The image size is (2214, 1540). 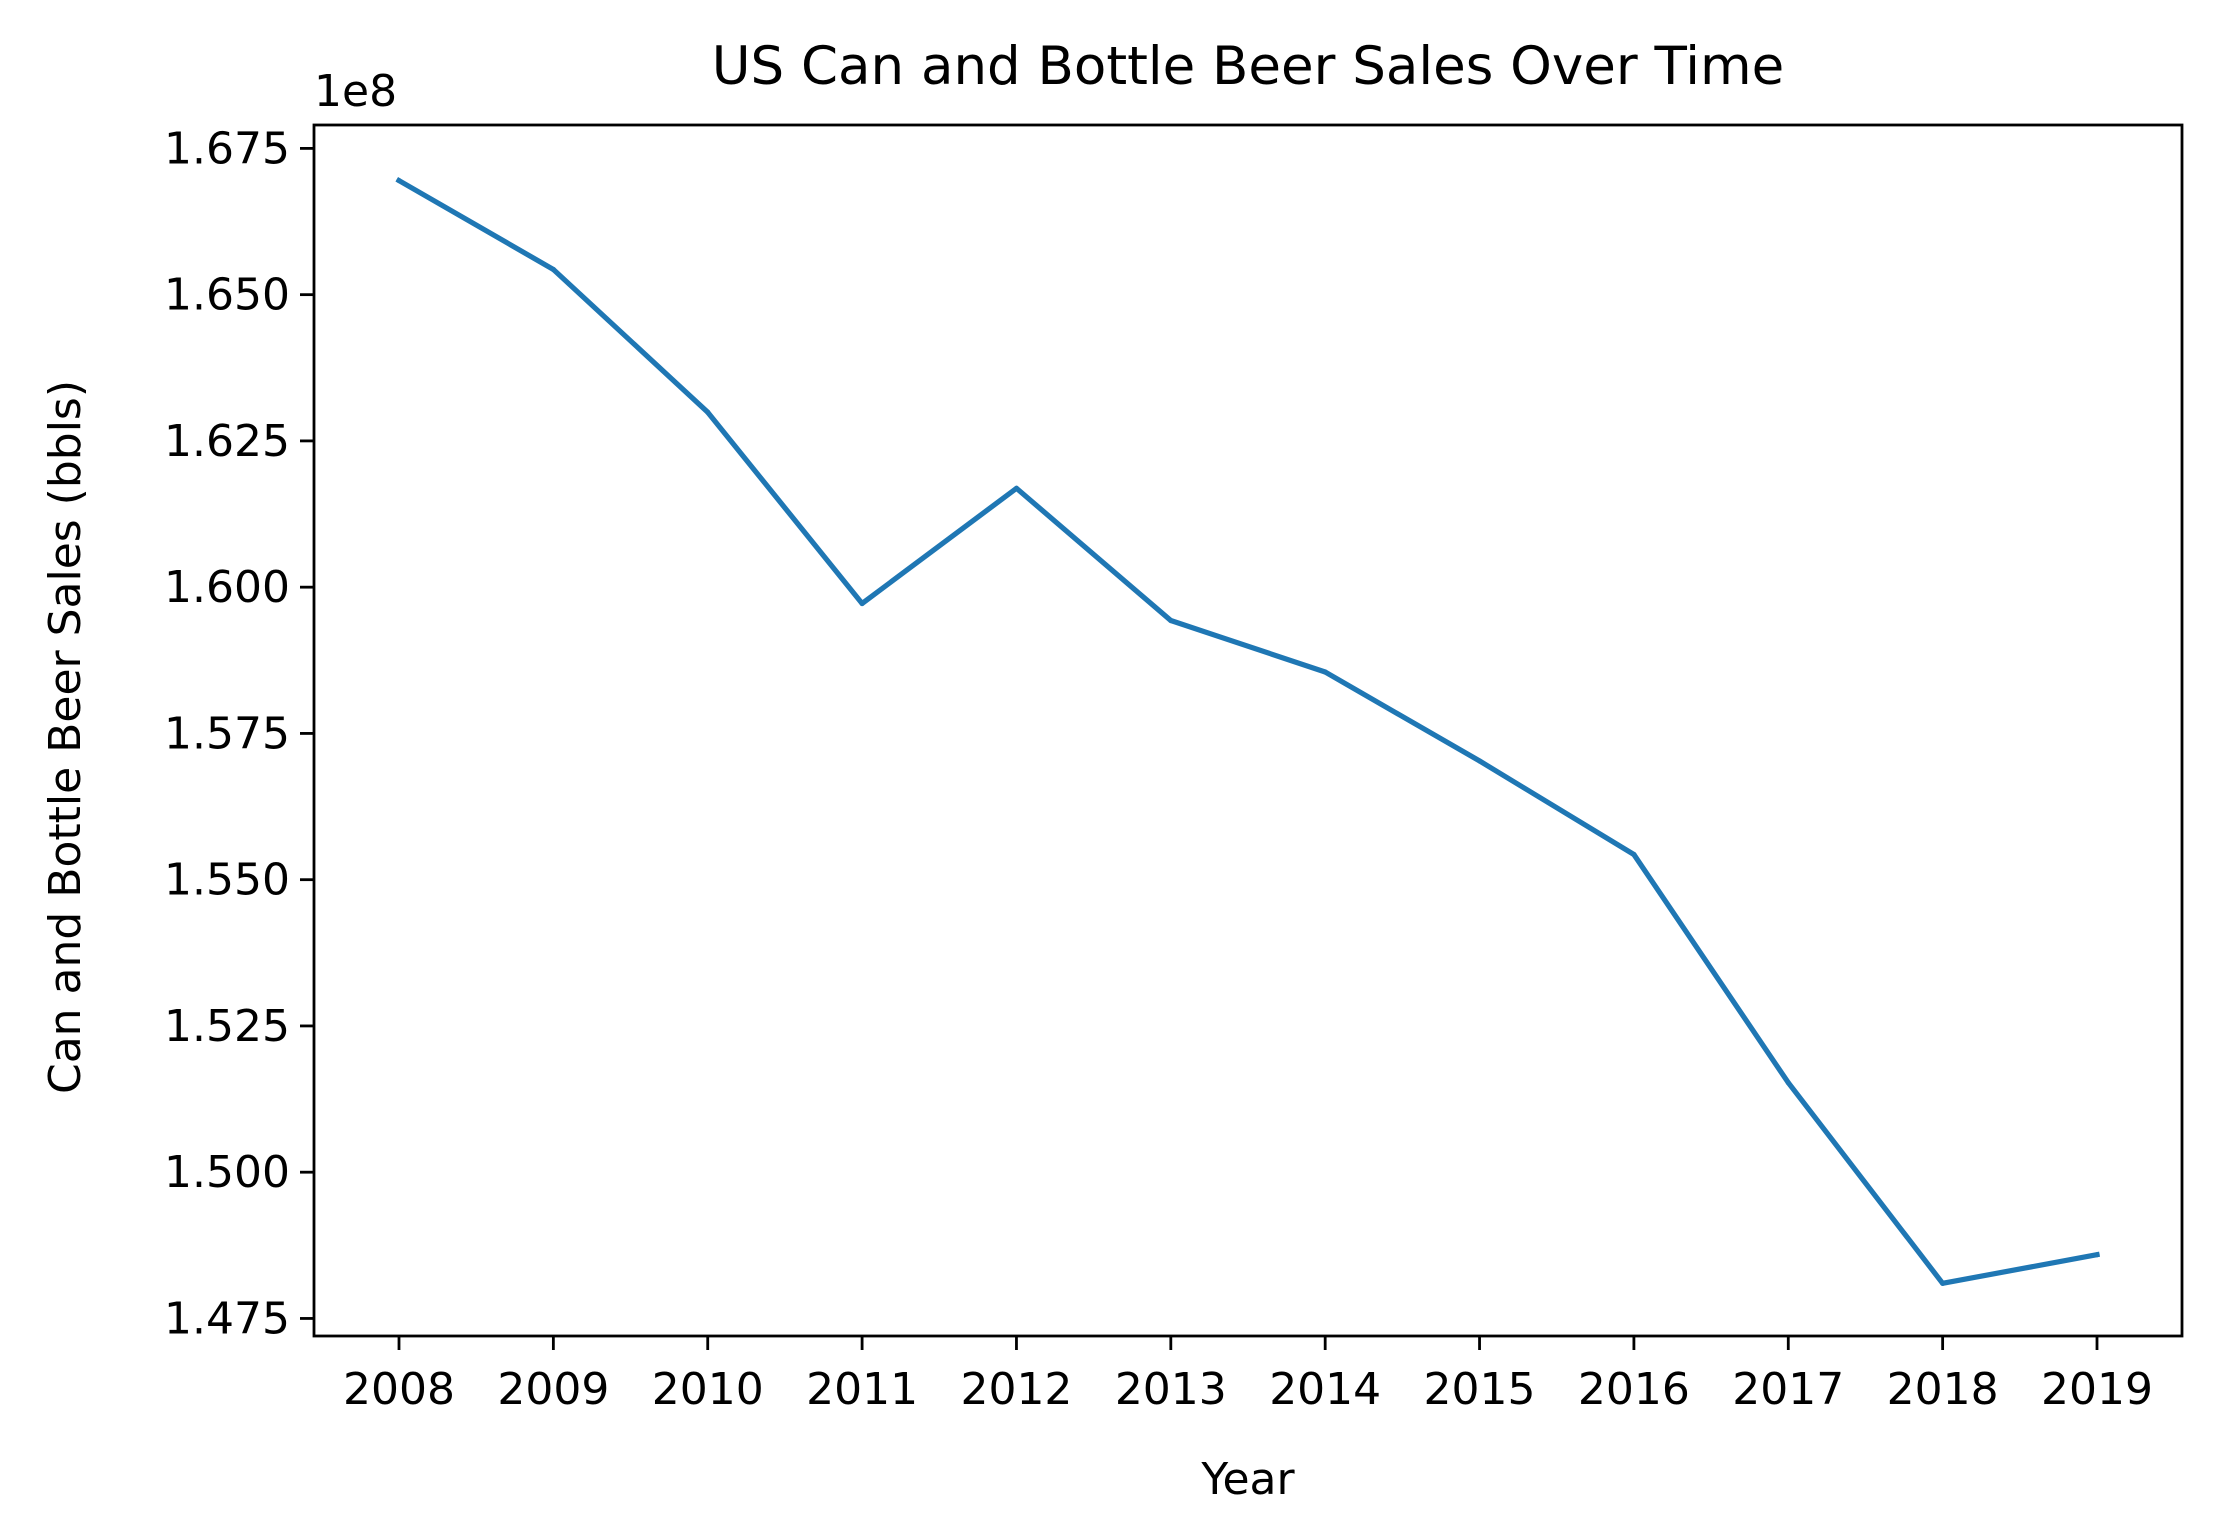 I want to click on x-tick-label: 2008, so click(x=399, y=1389).